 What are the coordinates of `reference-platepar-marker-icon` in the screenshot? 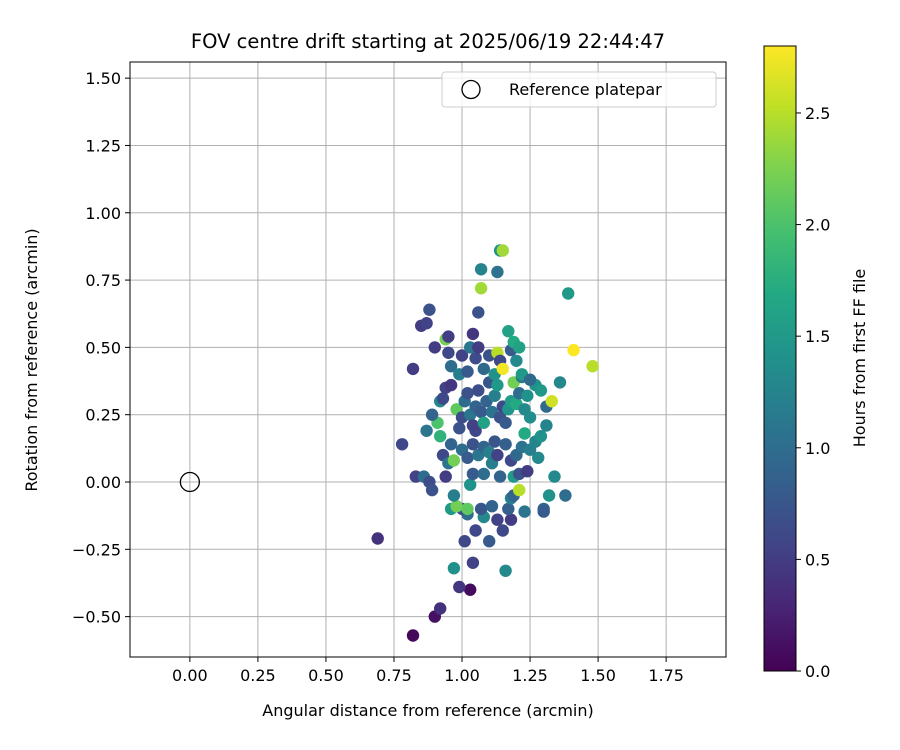 It's located at (471, 89).